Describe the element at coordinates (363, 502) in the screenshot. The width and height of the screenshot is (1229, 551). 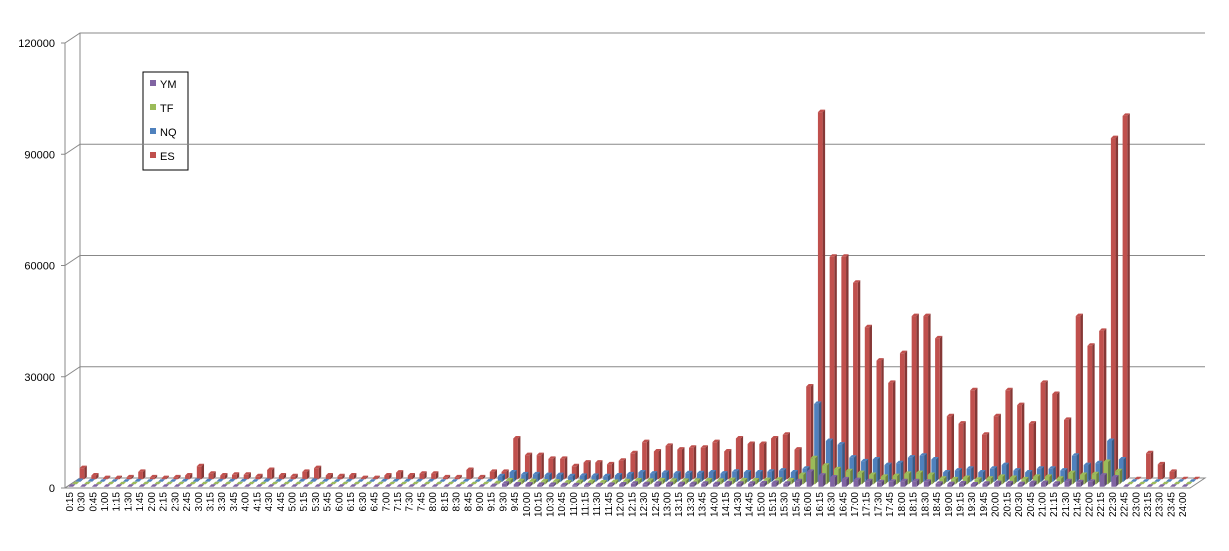
I see `x-tick-label: 6:30` at that location.